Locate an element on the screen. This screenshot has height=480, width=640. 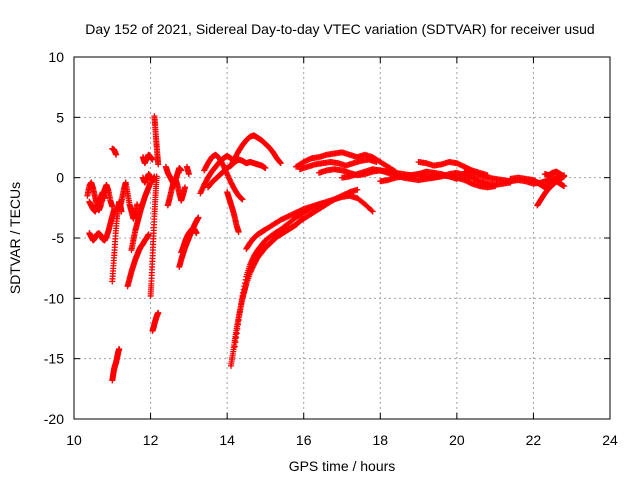
x-tick-label: 18 is located at coordinates (380, 440).